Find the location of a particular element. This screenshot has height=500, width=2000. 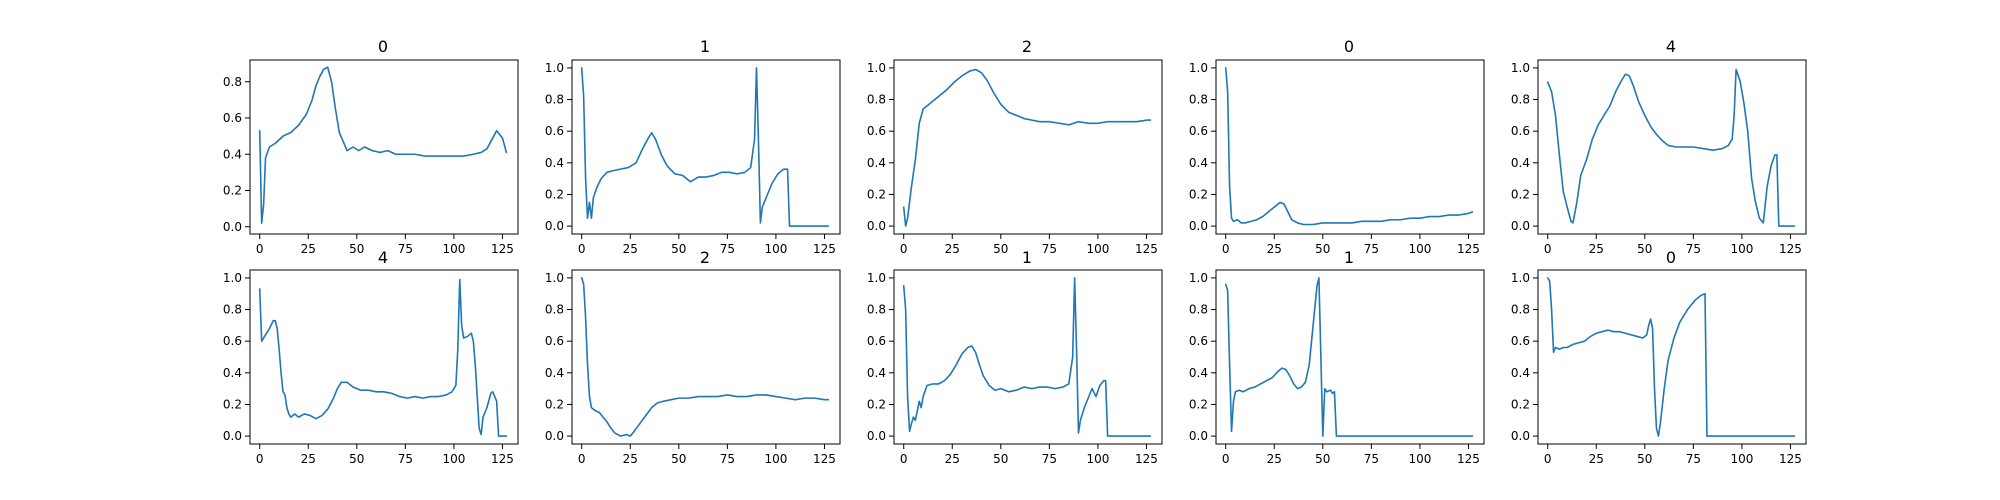

subplot-panel-5: 4 0 25 50 75 100 125 0.0 0.2 0.4 0.6 0.8 1.0 is located at coordinates (1659, 146).